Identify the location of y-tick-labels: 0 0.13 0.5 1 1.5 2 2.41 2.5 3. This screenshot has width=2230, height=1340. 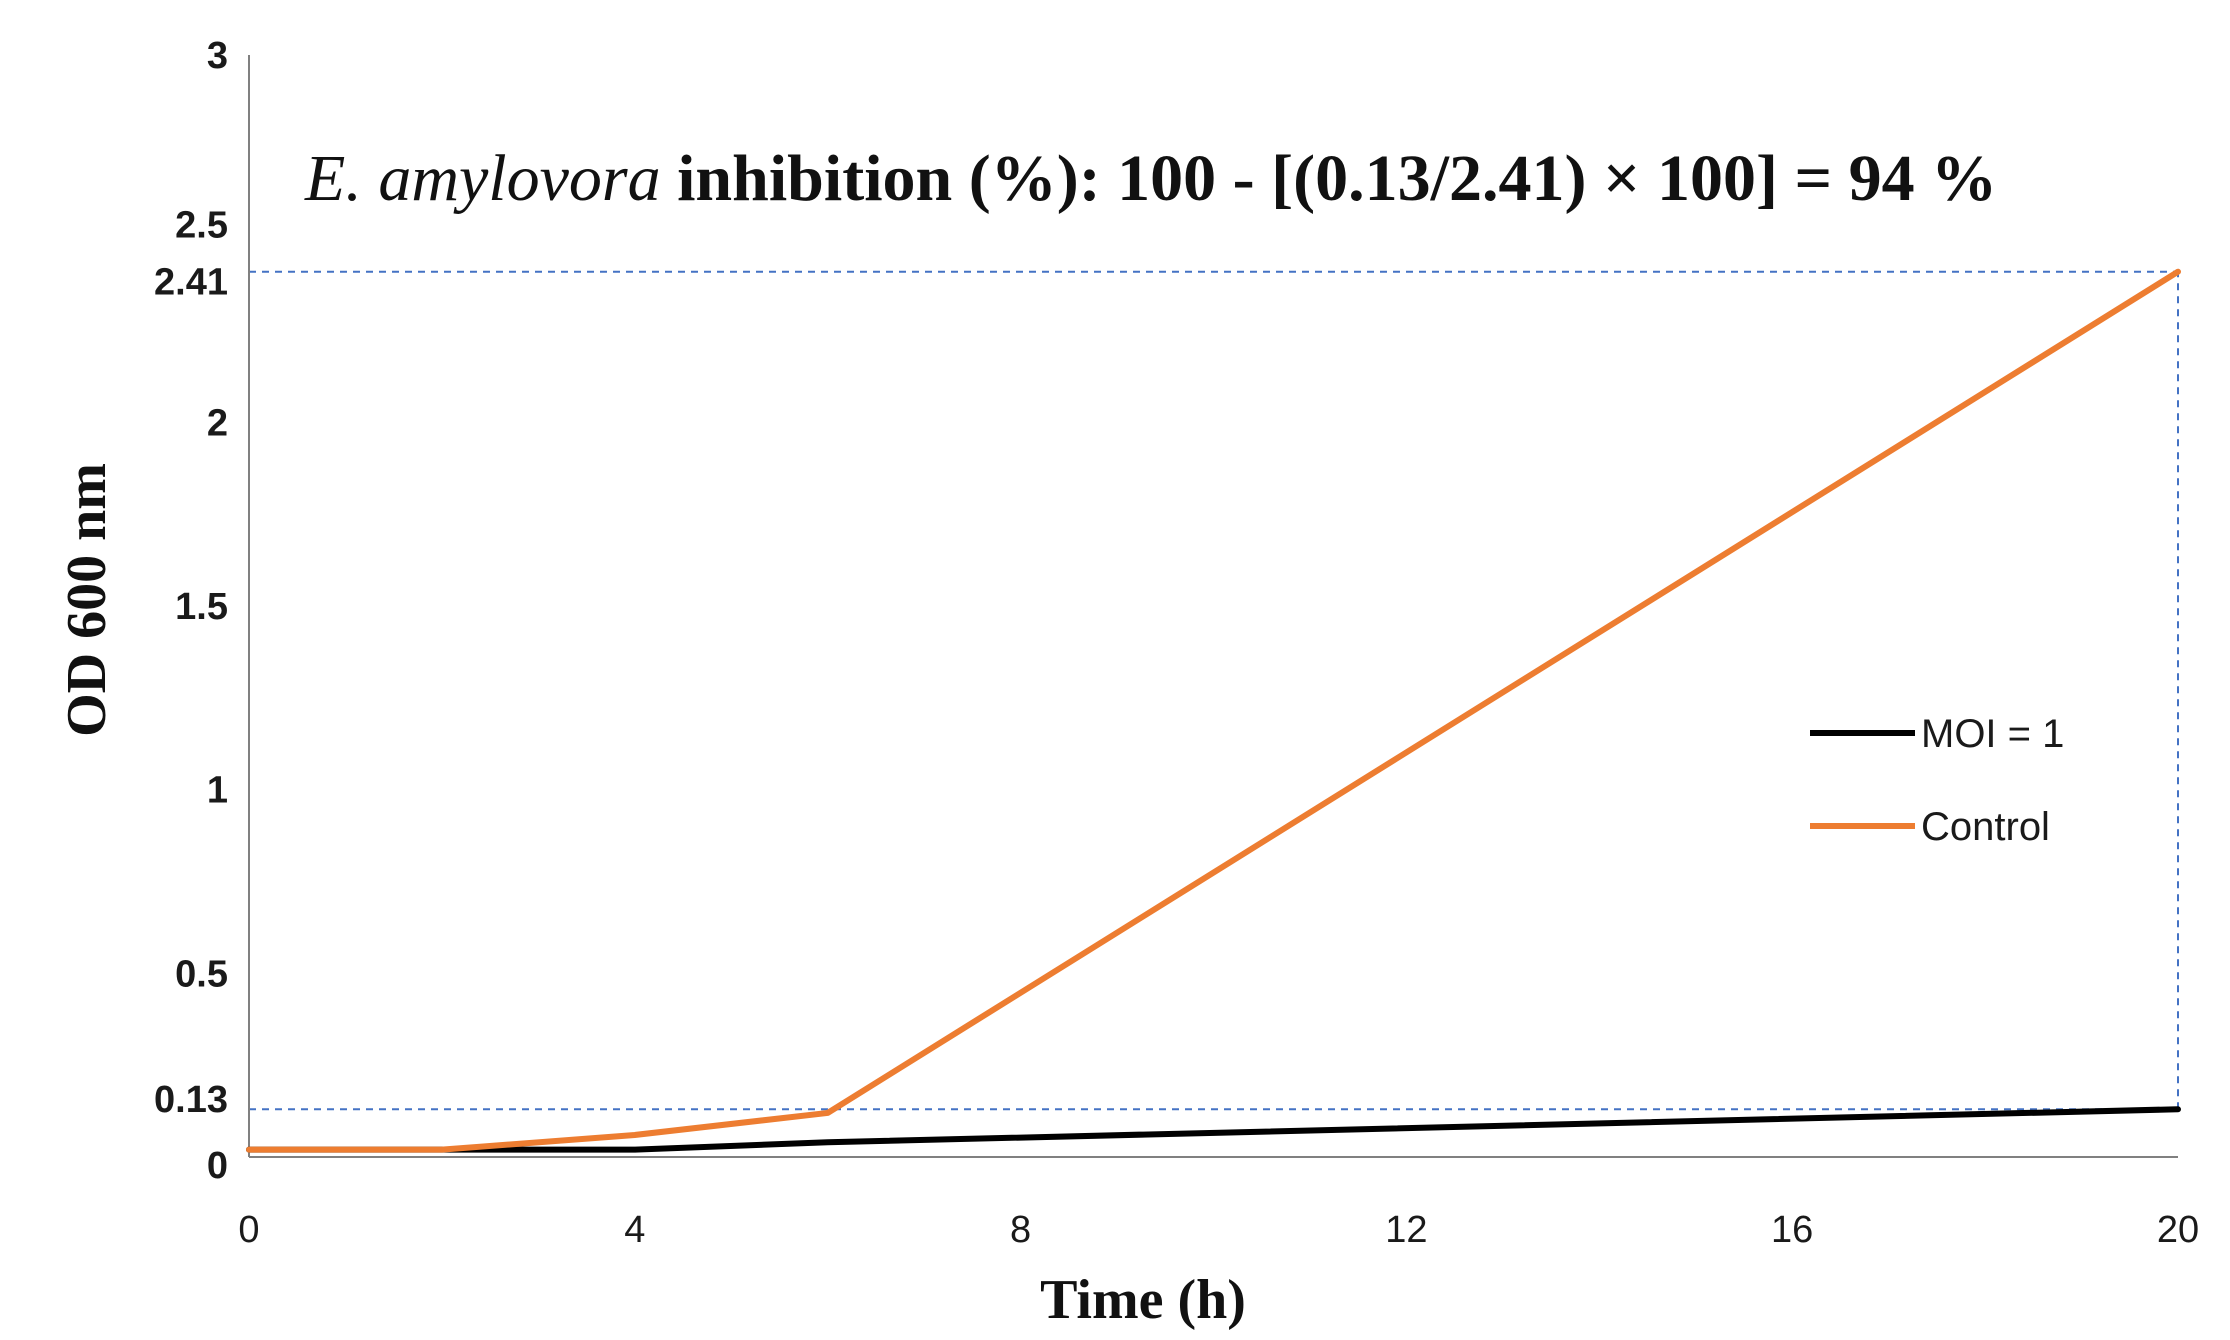
(191, 611).